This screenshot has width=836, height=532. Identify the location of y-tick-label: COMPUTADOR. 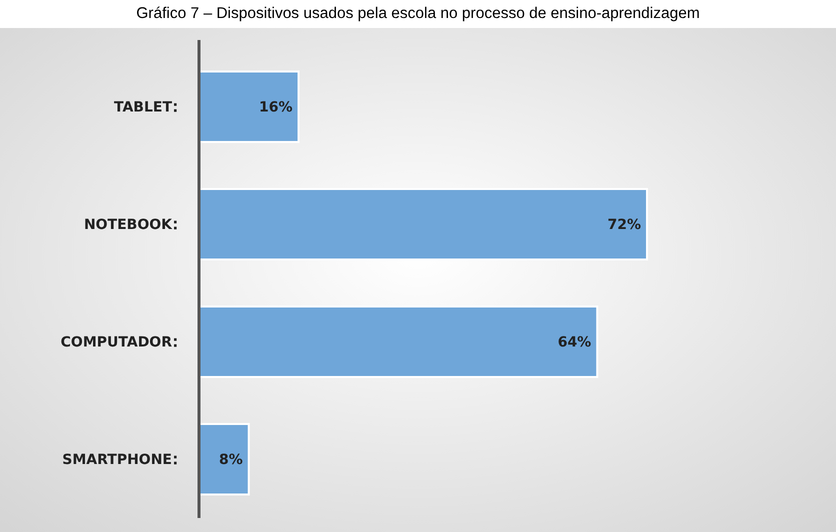
(116, 342).